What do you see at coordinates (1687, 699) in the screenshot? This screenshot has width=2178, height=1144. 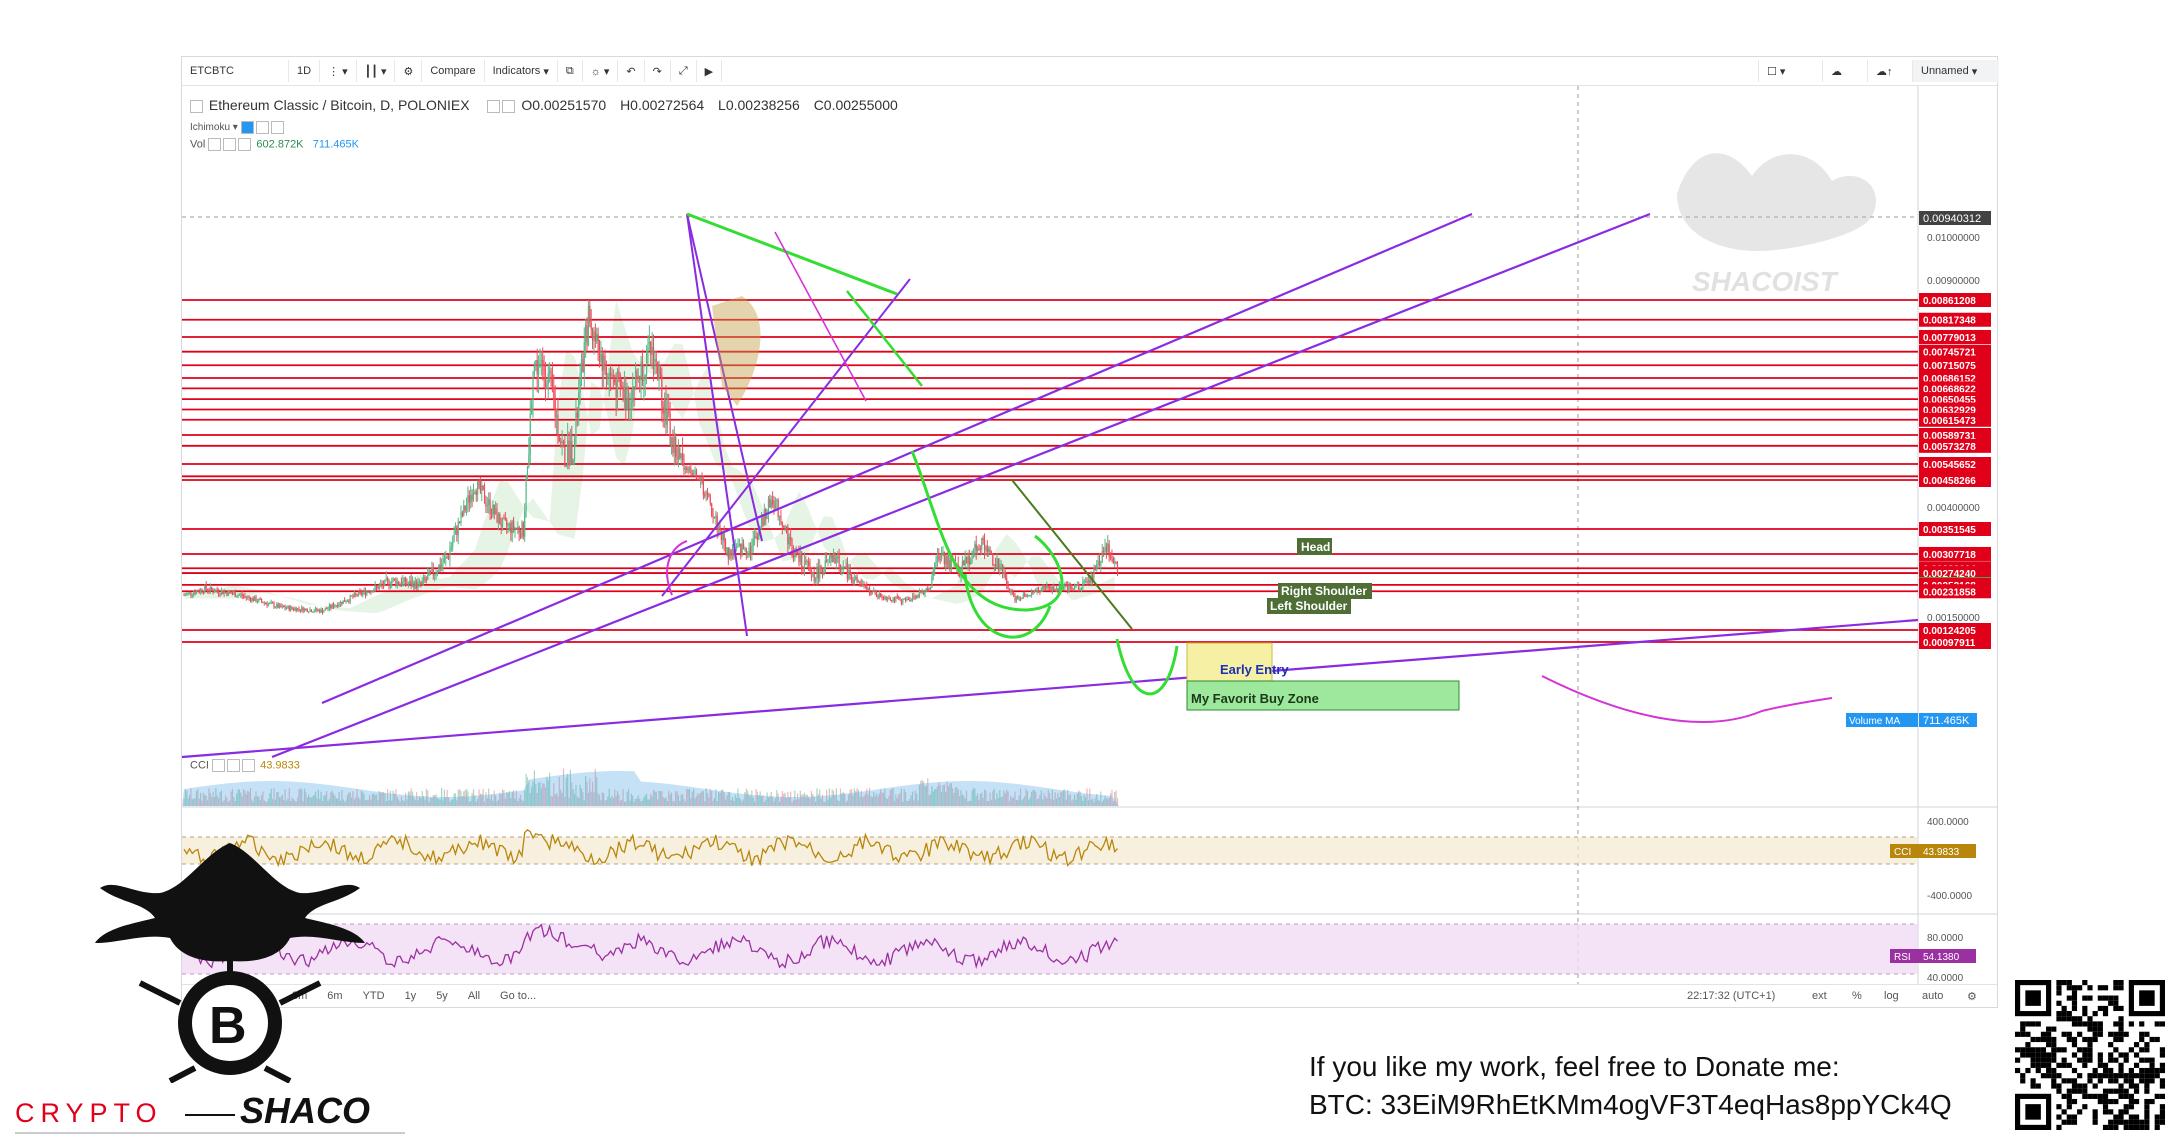 I see `projection-curve-magenta` at bounding box center [1687, 699].